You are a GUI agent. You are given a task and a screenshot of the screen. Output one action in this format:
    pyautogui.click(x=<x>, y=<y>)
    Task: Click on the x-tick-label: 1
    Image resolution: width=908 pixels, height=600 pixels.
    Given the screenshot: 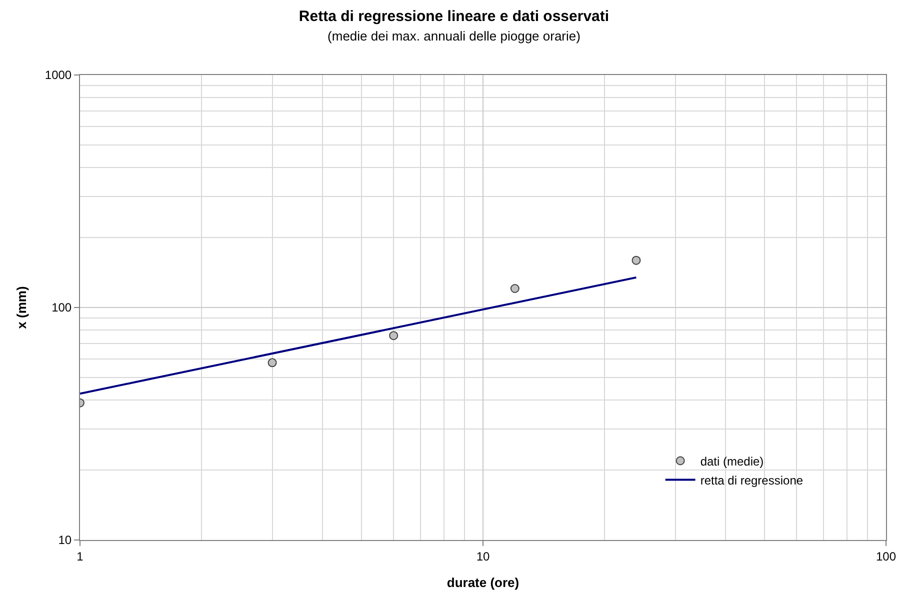 What is the action you would take?
    pyautogui.click(x=80, y=556)
    